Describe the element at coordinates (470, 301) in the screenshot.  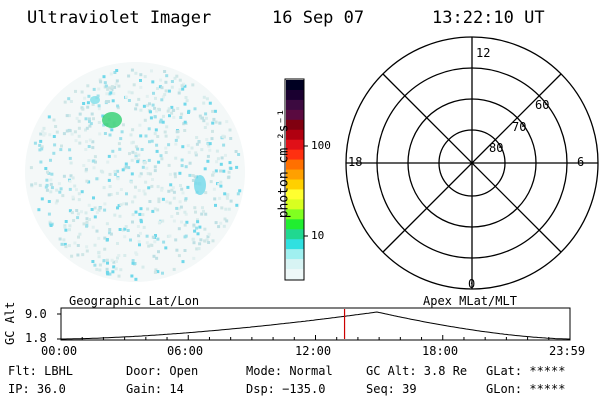
I see `apex-section-label: Apex MLat/MLT` at that location.